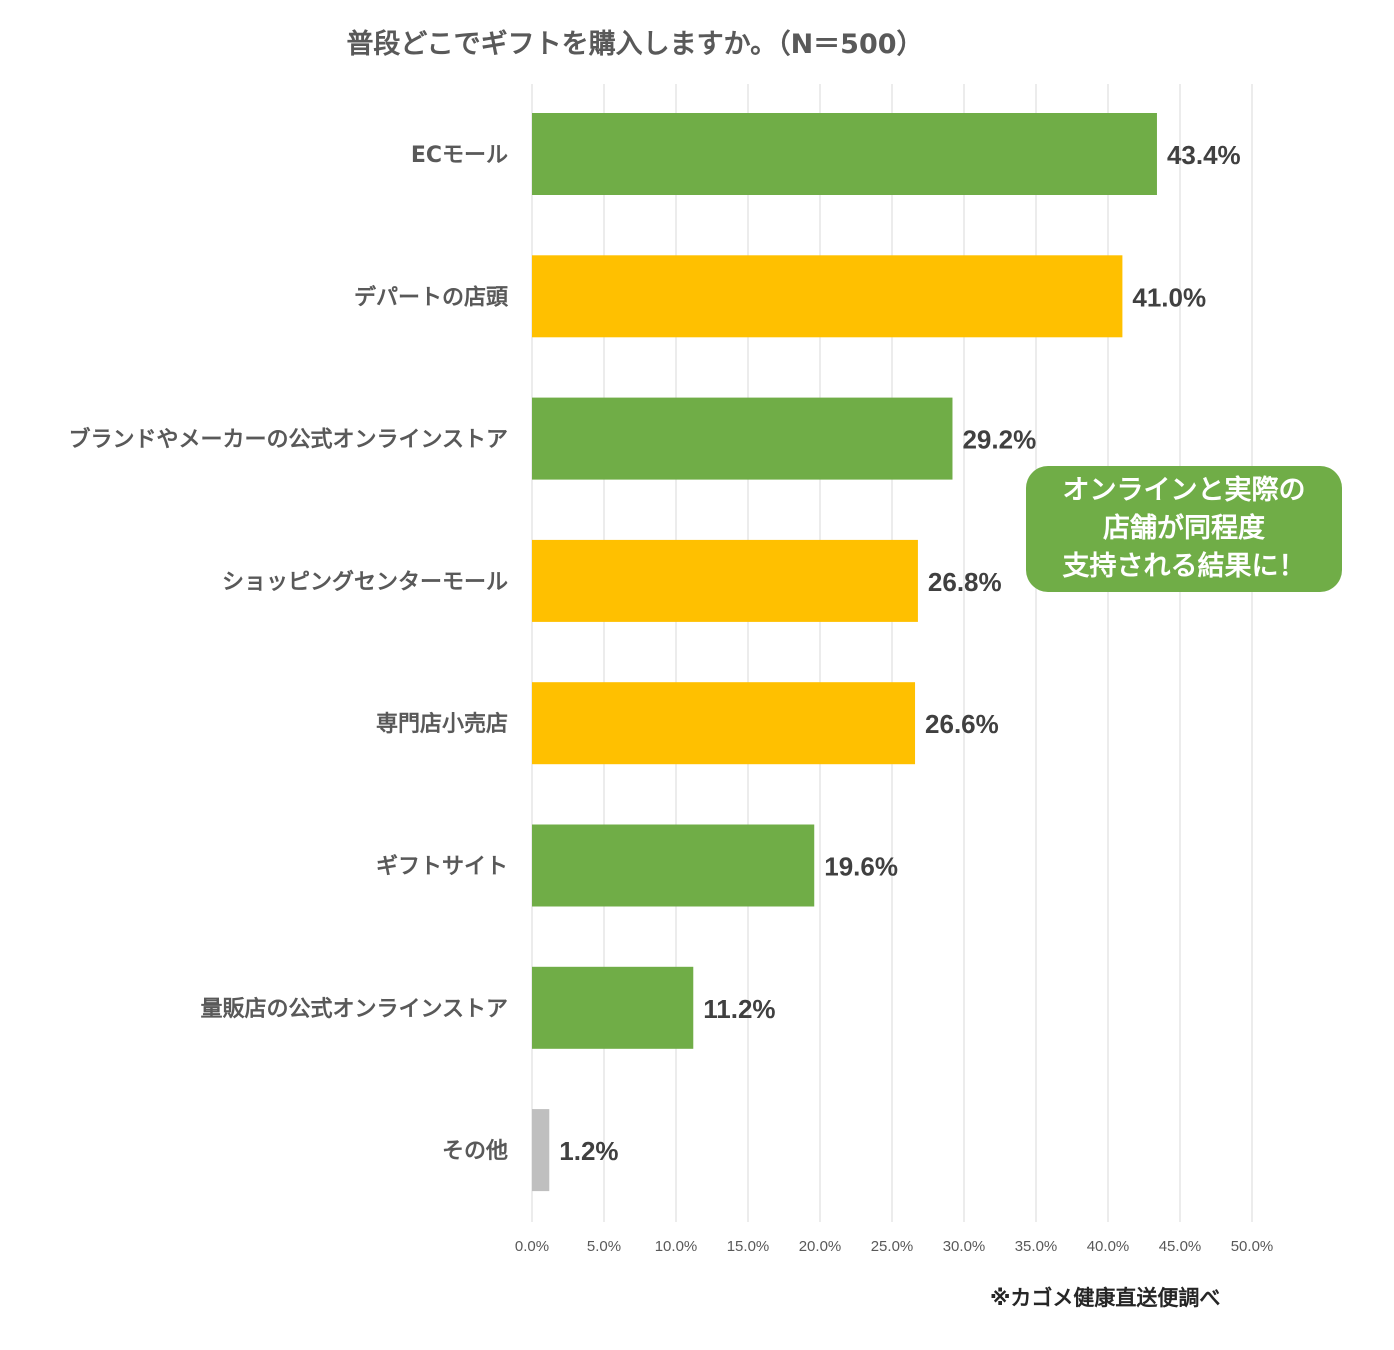 The height and width of the screenshot is (1350, 1394). Describe the element at coordinates (365, 582) in the screenshot. I see `category-label: ショッピングセンターモール` at that location.